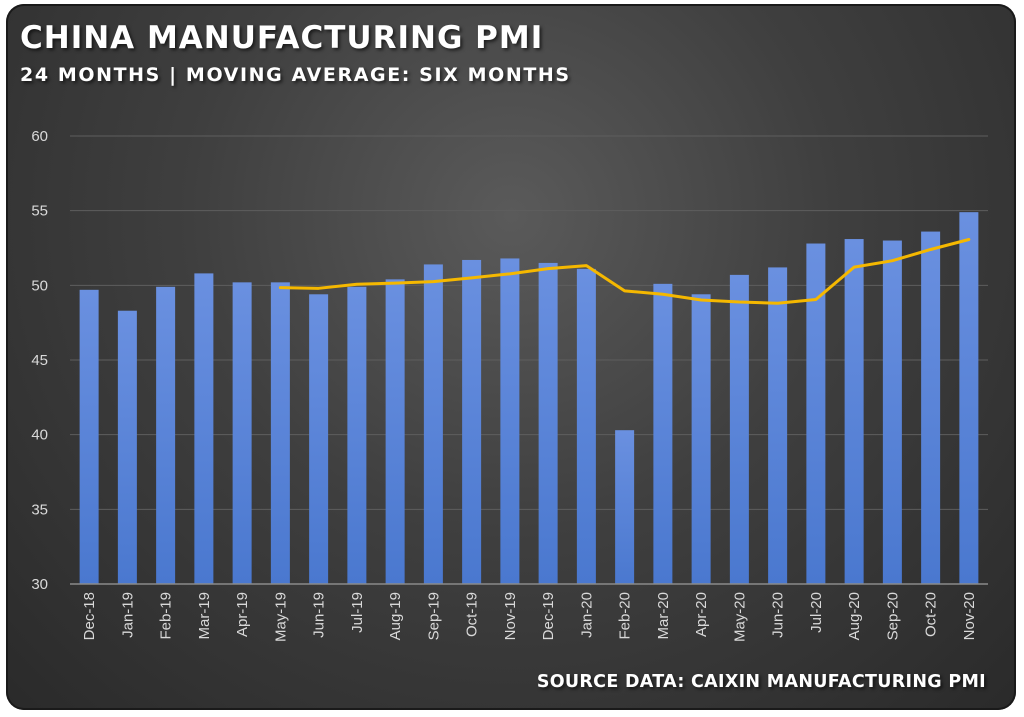 Image resolution: width=1024 pixels, height=717 pixels. What do you see at coordinates (357, 612) in the screenshot?
I see `x-tick-label: Jul-19` at bounding box center [357, 612].